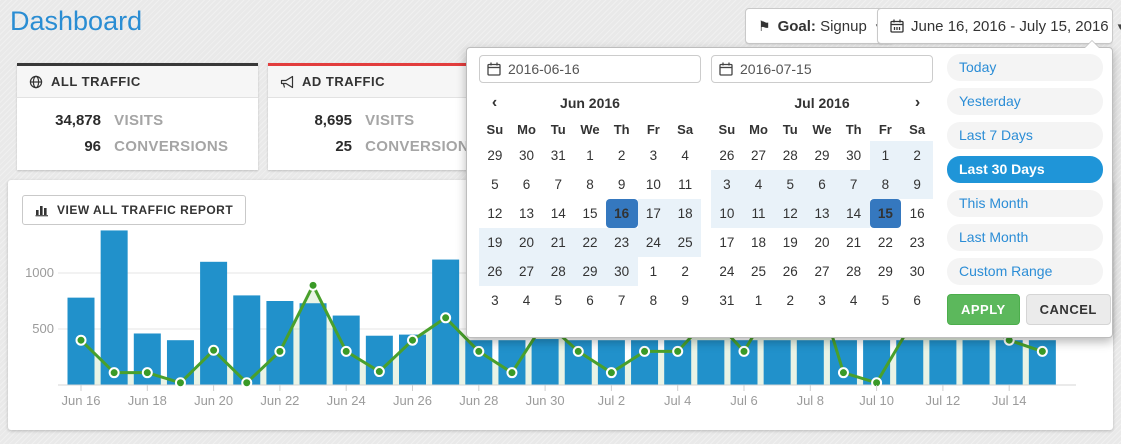  Describe the element at coordinates (983, 309) in the screenshot. I see `apply-button: APPLY` at that location.